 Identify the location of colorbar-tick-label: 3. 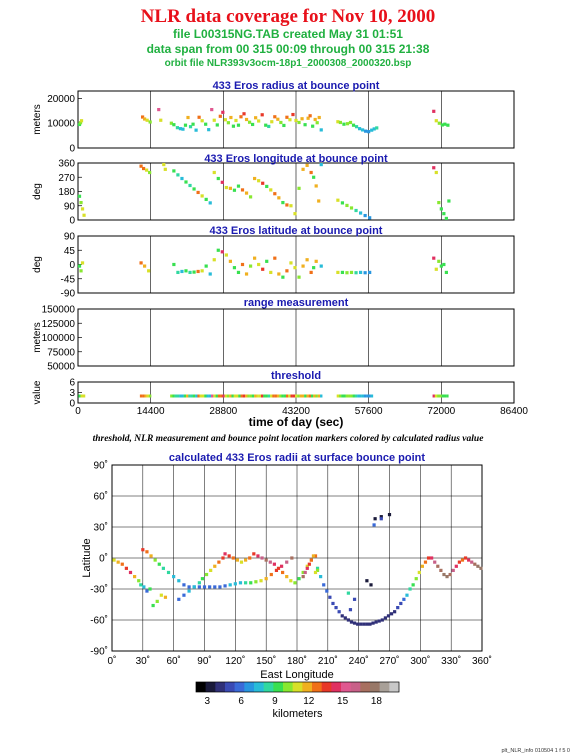
(207, 701).